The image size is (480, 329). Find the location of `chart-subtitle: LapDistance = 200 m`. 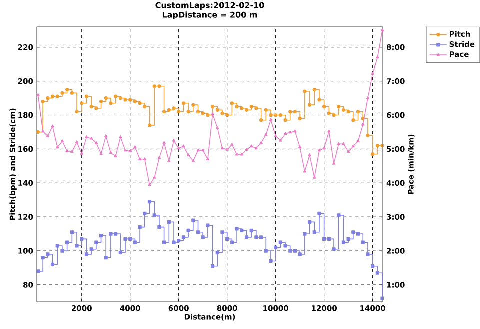

chart-subtitle: LapDistance = 200 m is located at coordinates (210, 16).